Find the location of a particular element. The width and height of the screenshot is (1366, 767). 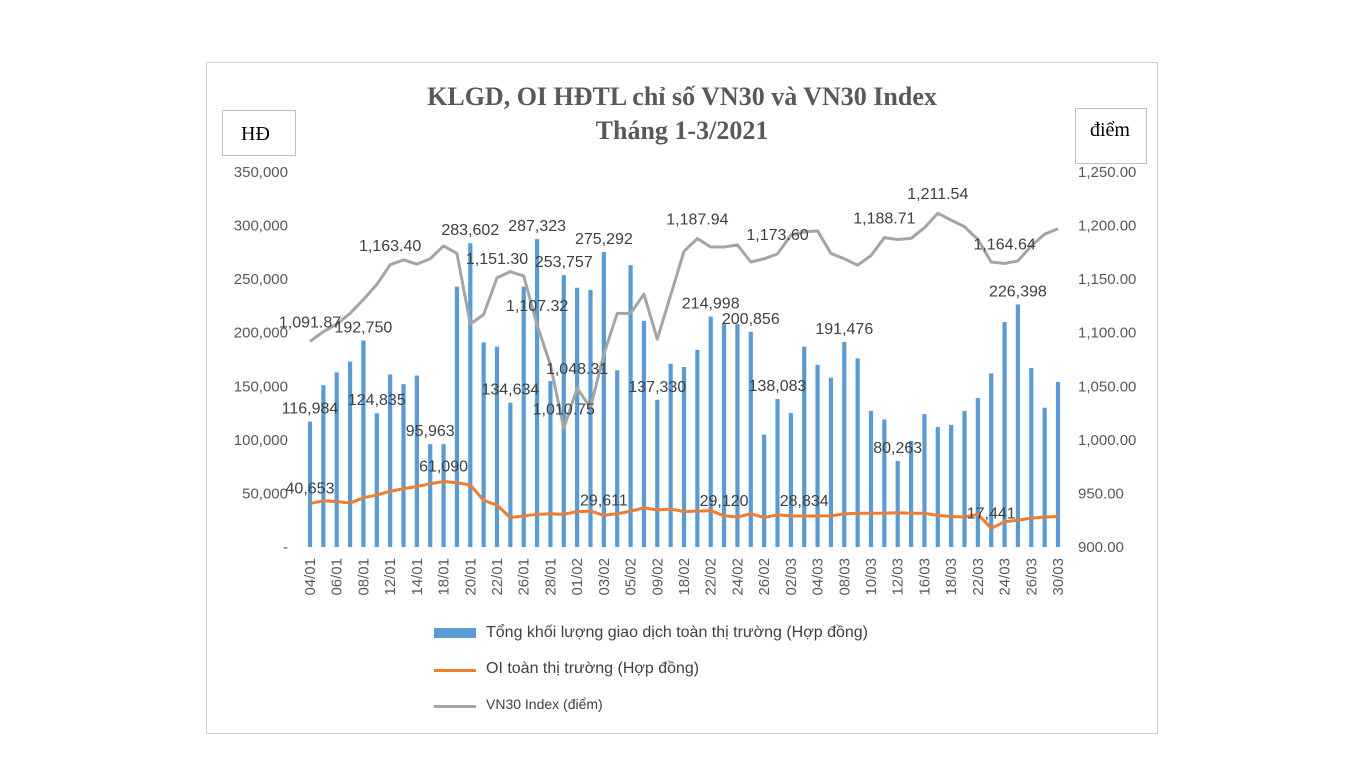

x-axis-tick-label: 20/01 is located at coordinates (470, 577).